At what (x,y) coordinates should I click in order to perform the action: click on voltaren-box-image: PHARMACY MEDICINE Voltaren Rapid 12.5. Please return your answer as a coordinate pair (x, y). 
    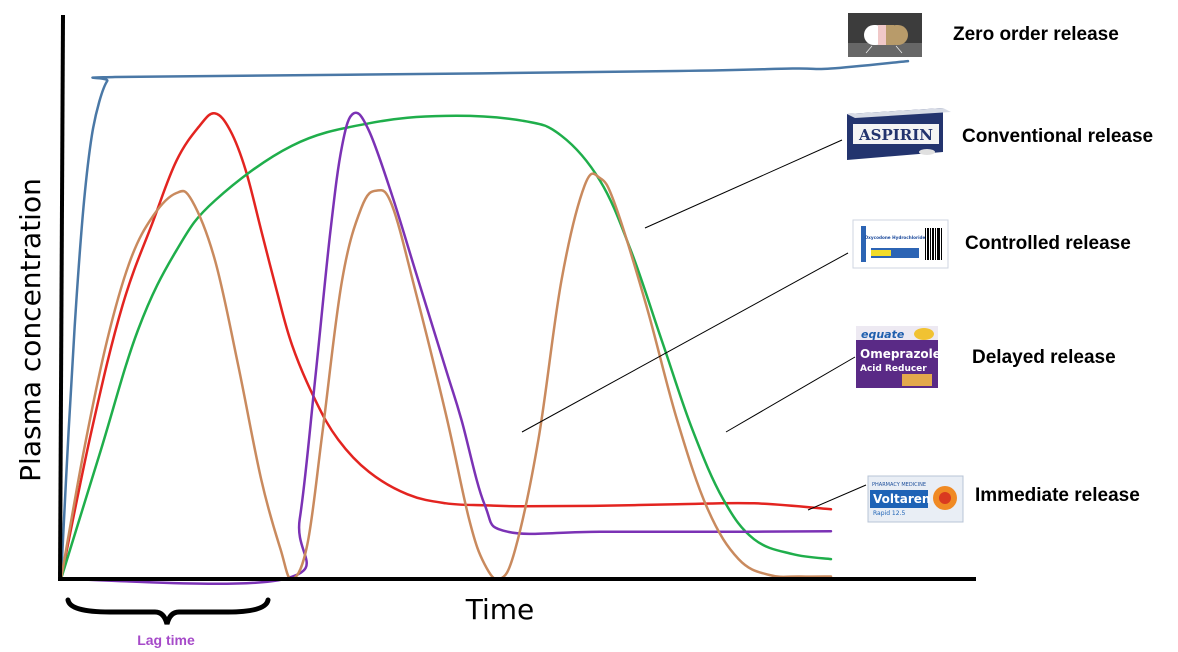
    Looking at the image, I should click on (915, 499).